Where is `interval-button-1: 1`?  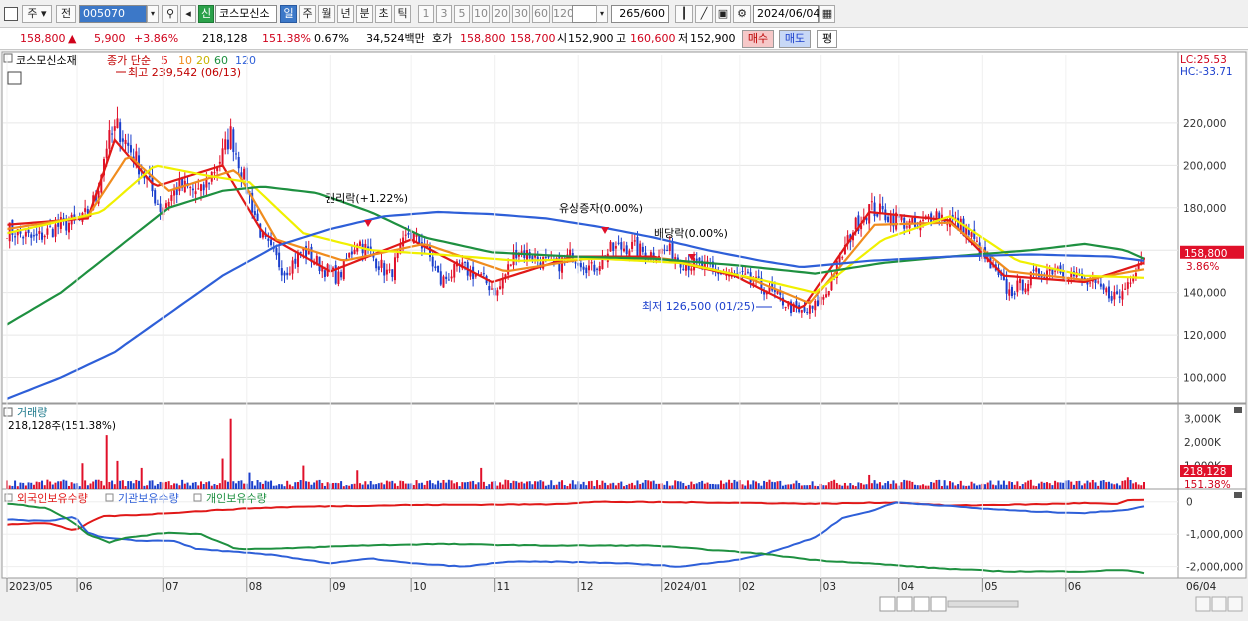 interval-button-1: 1 is located at coordinates (426, 14).